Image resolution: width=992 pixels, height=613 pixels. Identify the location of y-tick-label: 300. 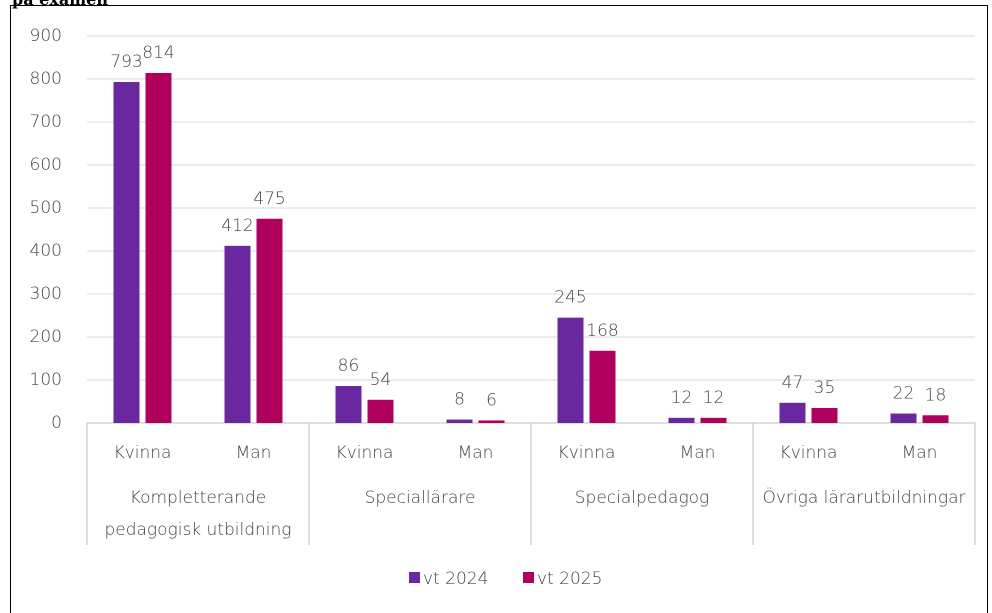
(46, 294).